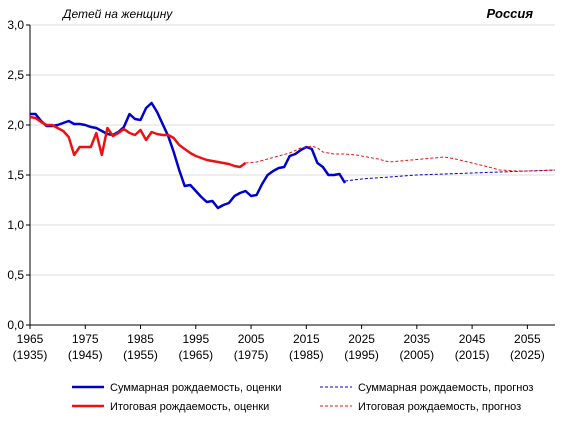  Describe the element at coordinates (196, 388) in the screenshot. I see `legend-label: Суммарная рождаемость, оценки` at that location.